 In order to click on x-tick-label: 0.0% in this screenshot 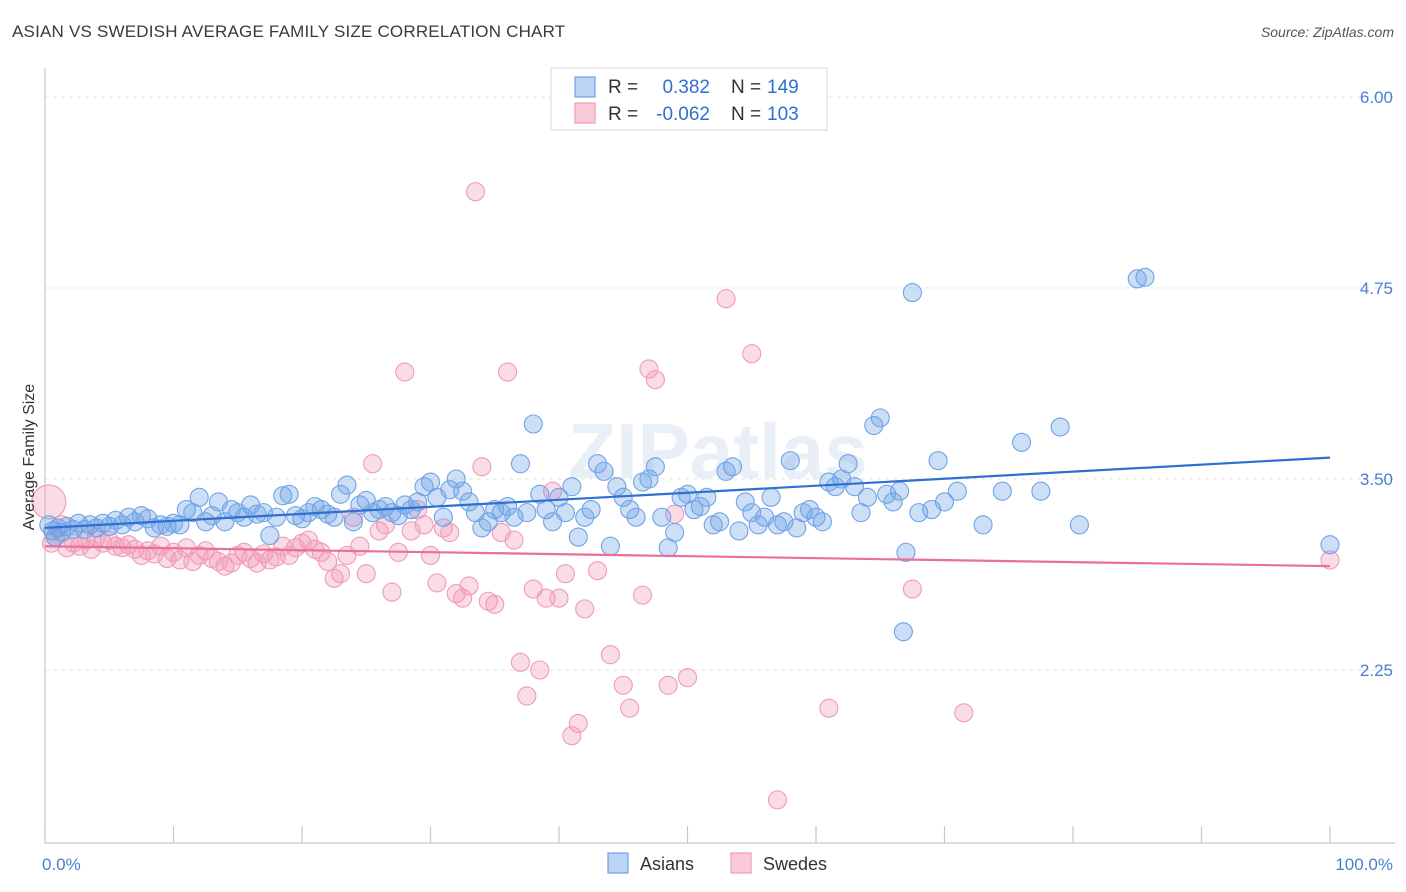, I will do `click(61, 864)`.